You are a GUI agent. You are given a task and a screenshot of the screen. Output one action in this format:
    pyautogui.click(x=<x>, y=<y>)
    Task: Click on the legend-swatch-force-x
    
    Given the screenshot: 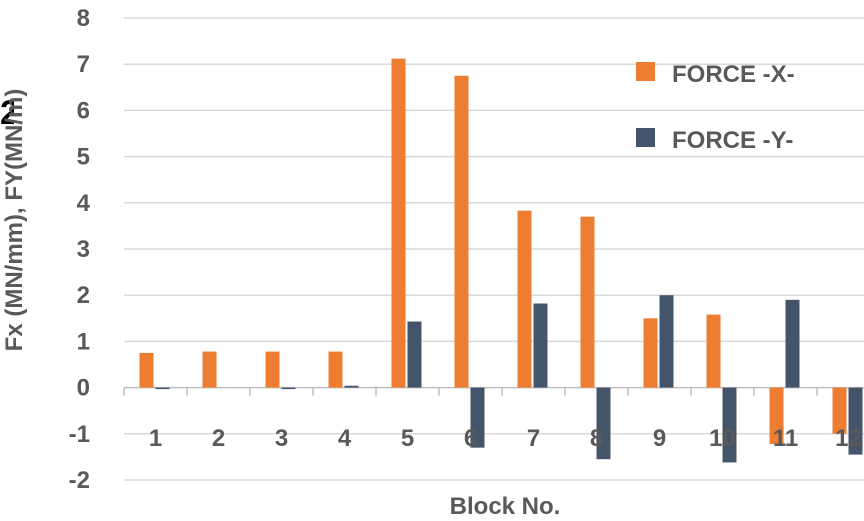 What is the action you would take?
    pyautogui.click(x=645, y=71)
    